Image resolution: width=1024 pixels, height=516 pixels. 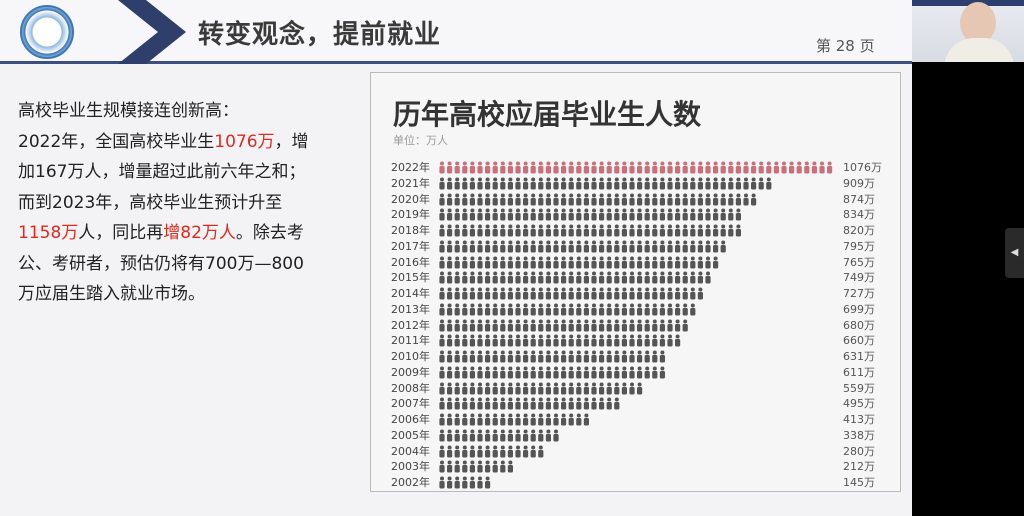 I want to click on side-panel-toggle: ◀, so click(x=1014, y=253).